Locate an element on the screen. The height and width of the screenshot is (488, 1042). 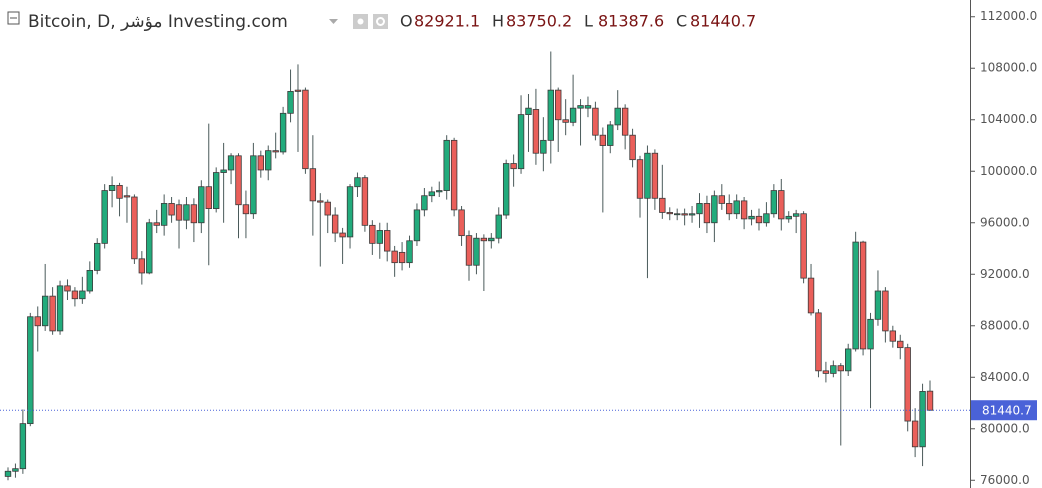
y-tick-label: 84000.0 is located at coordinates (1005, 377).